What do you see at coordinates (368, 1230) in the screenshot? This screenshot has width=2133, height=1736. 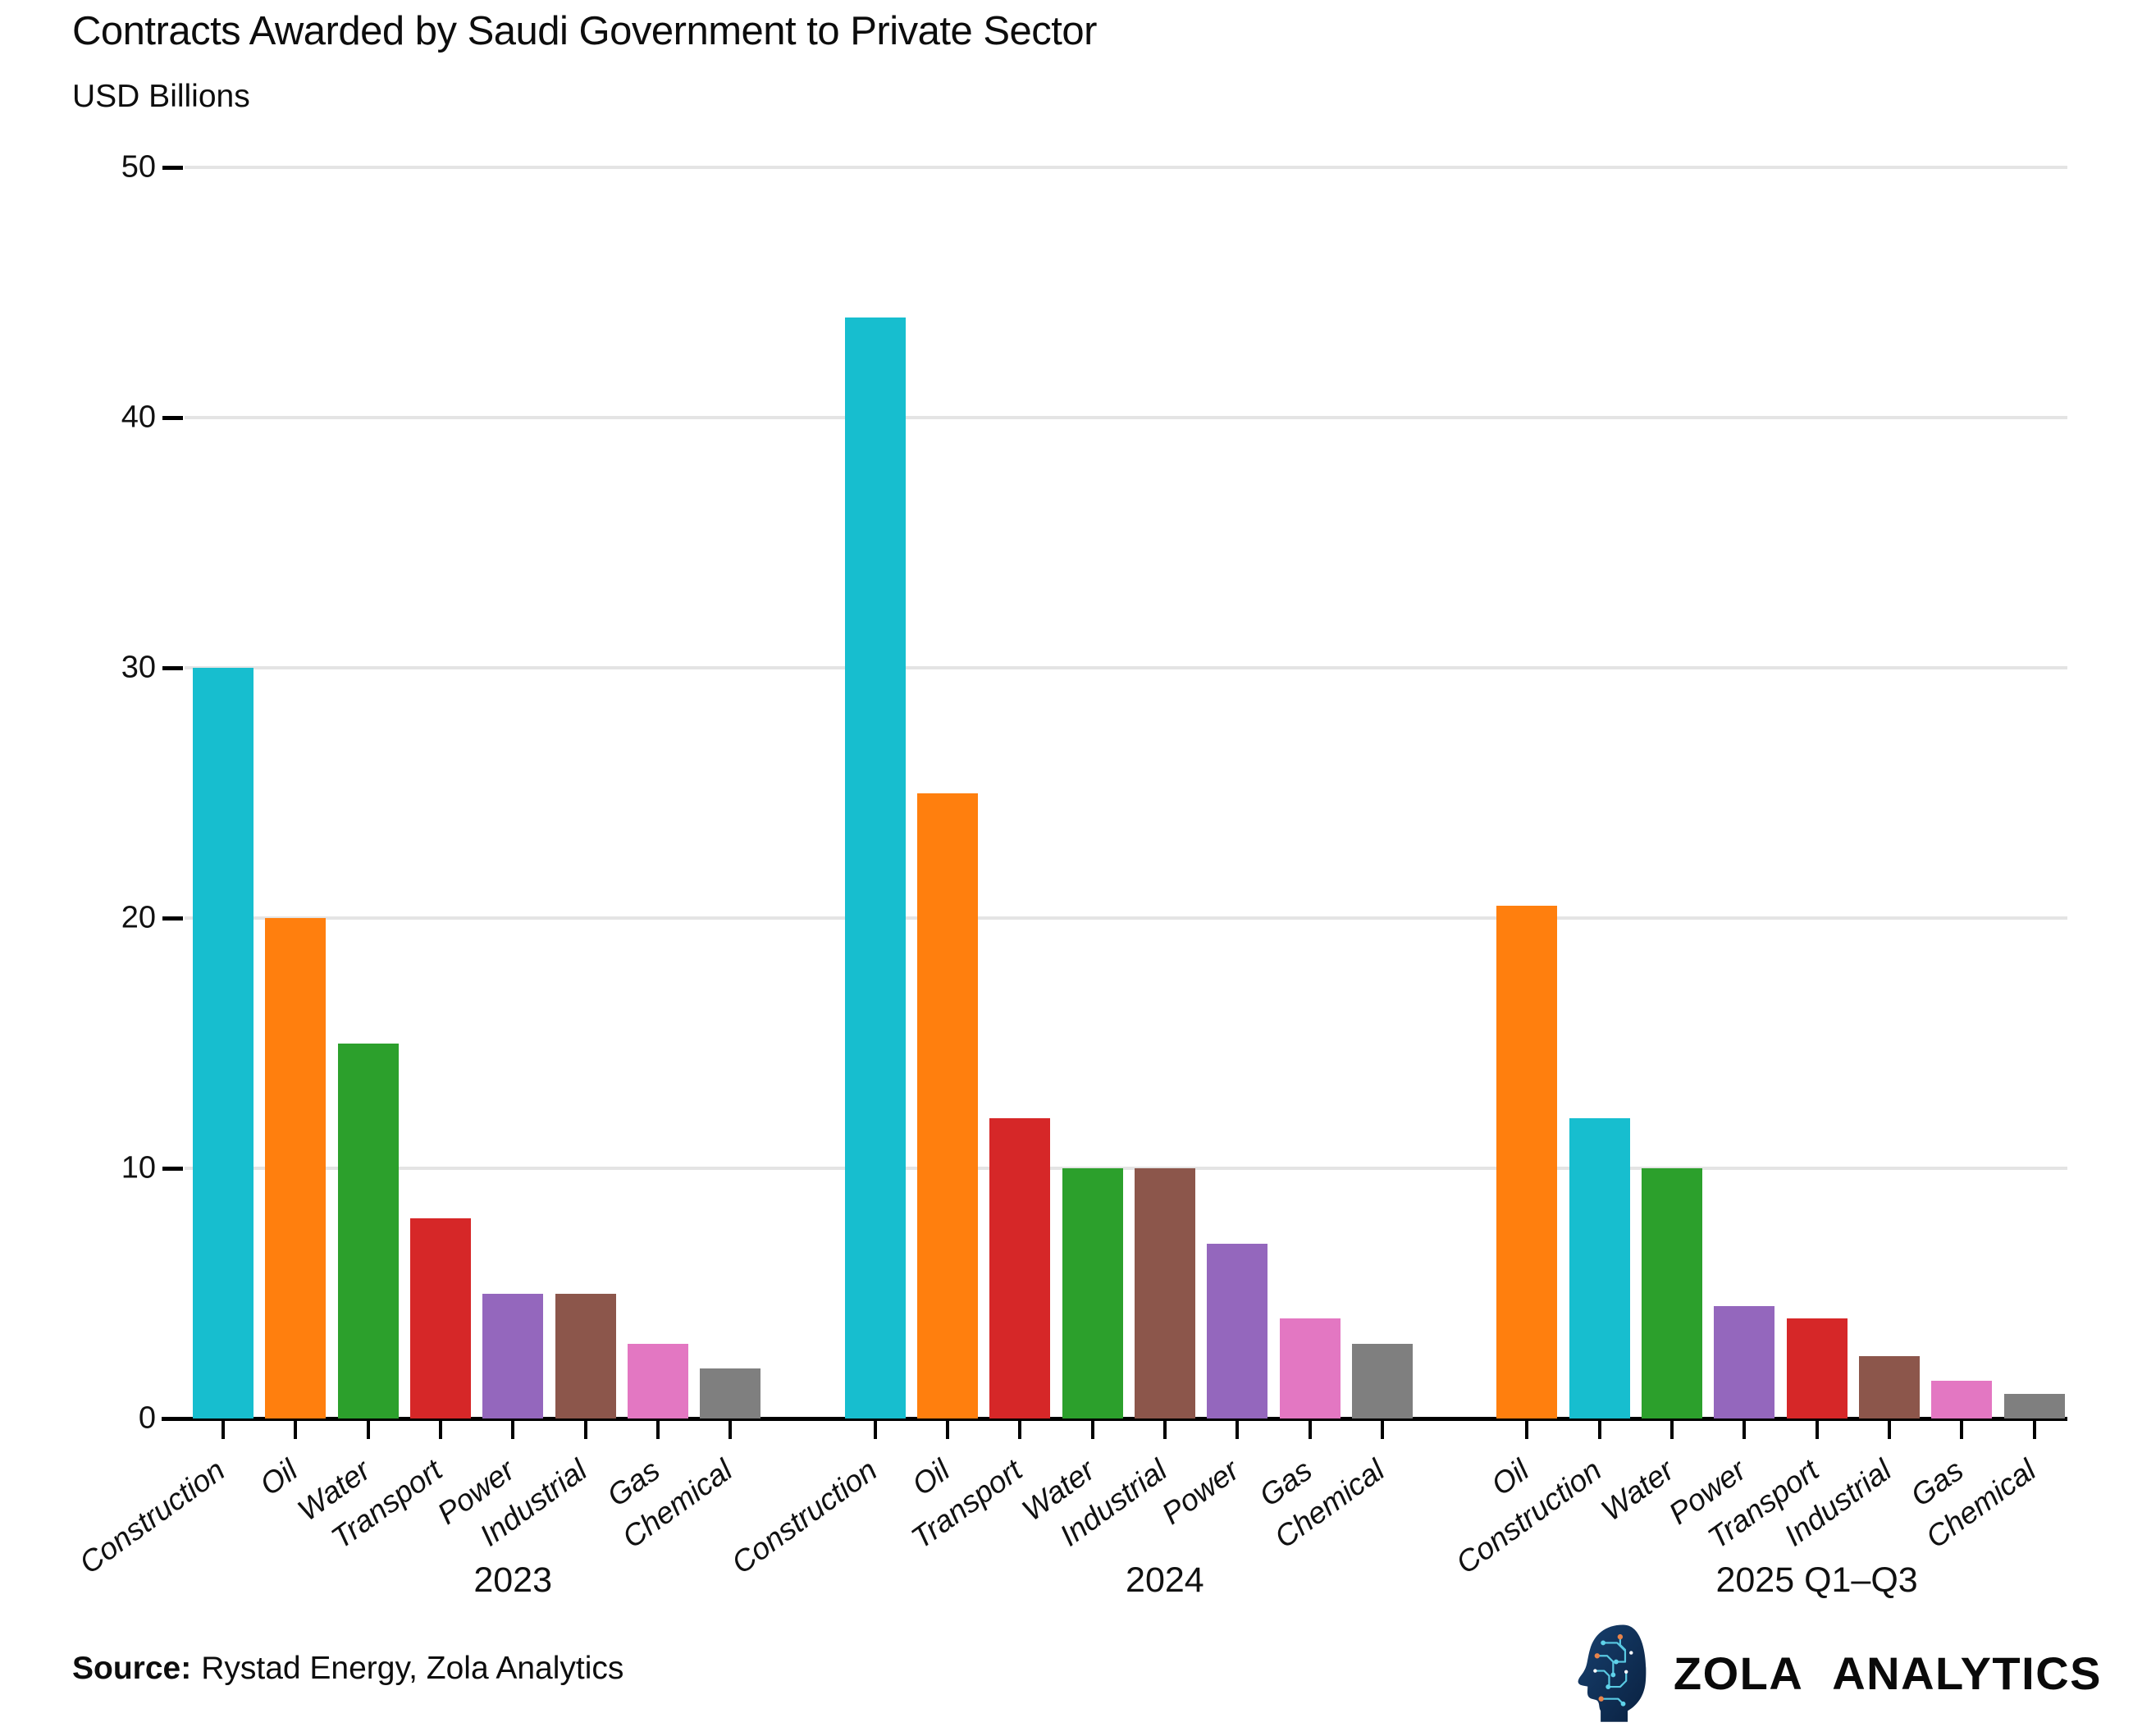 I see `bar-2023-water` at bounding box center [368, 1230].